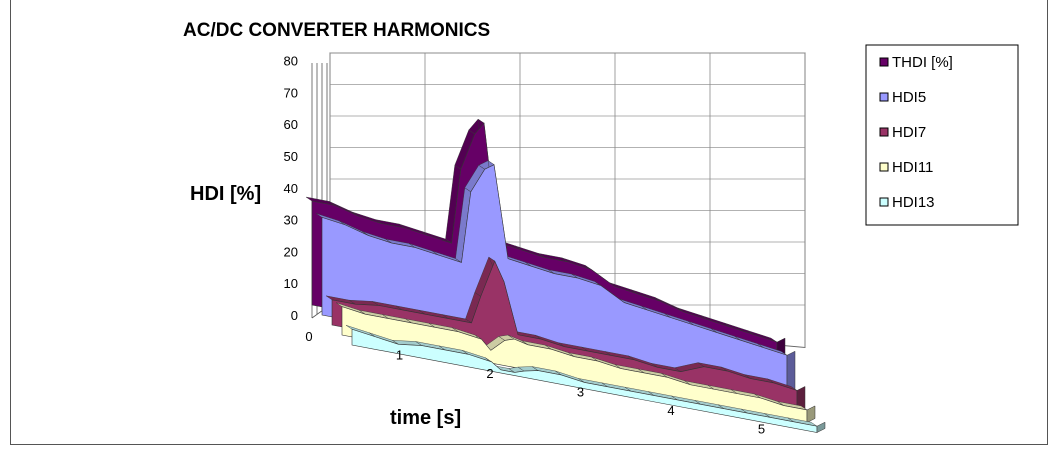 This screenshot has height=453, width=1059. I want to click on series-hdi13, so click(585, 379).